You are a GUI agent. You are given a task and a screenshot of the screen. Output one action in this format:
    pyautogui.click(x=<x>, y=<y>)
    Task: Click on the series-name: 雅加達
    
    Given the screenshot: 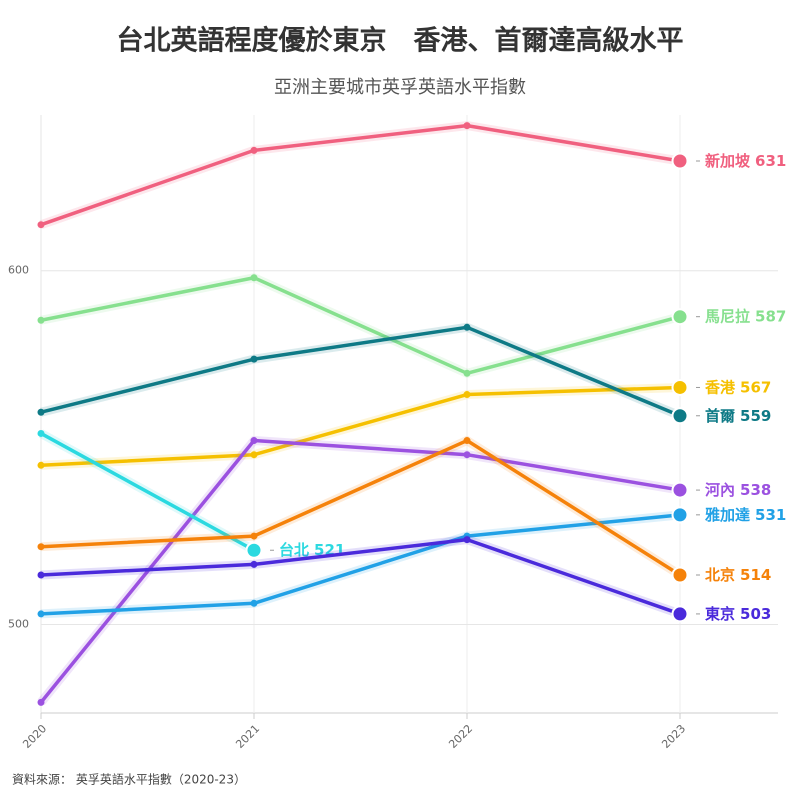 What is the action you would take?
    pyautogui.click(x=727, y=514)
    